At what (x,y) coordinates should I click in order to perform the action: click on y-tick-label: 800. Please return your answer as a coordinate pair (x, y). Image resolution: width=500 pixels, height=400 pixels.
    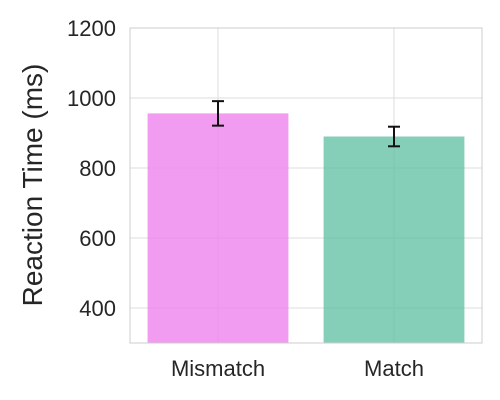
    Looking at the image, I should click on (97, 168).